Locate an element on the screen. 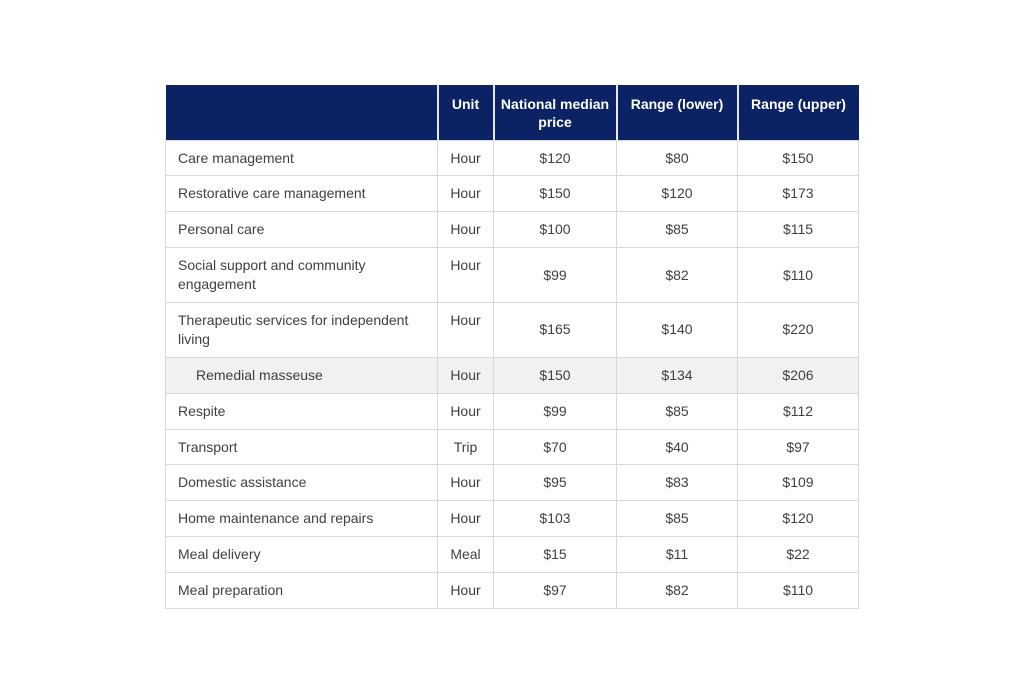 This screenshot has height=683, width=1024. header-cell-range-upper: Range (upper) is located at coordinates (797, 113).